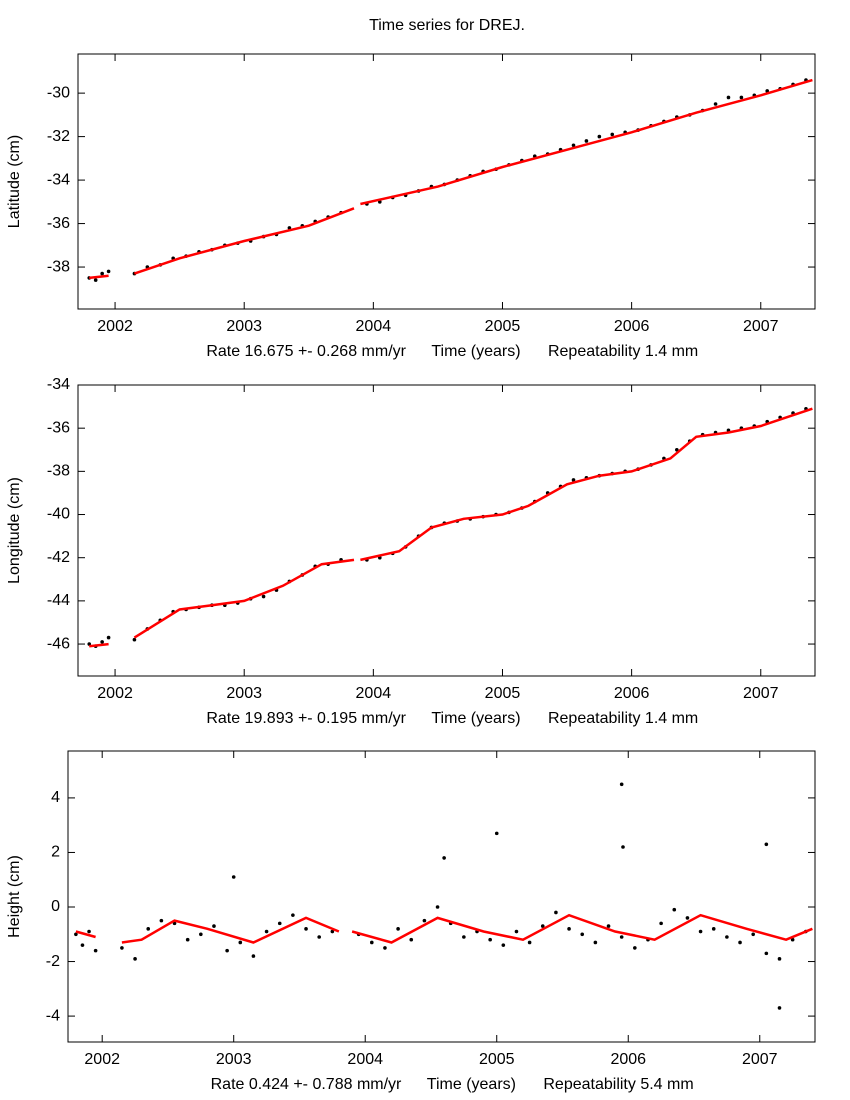  Describe the element at coordinates (618, 1084) in the screenshot. I see `repeatability-label: Repeatability 5.4 mm` at that location.